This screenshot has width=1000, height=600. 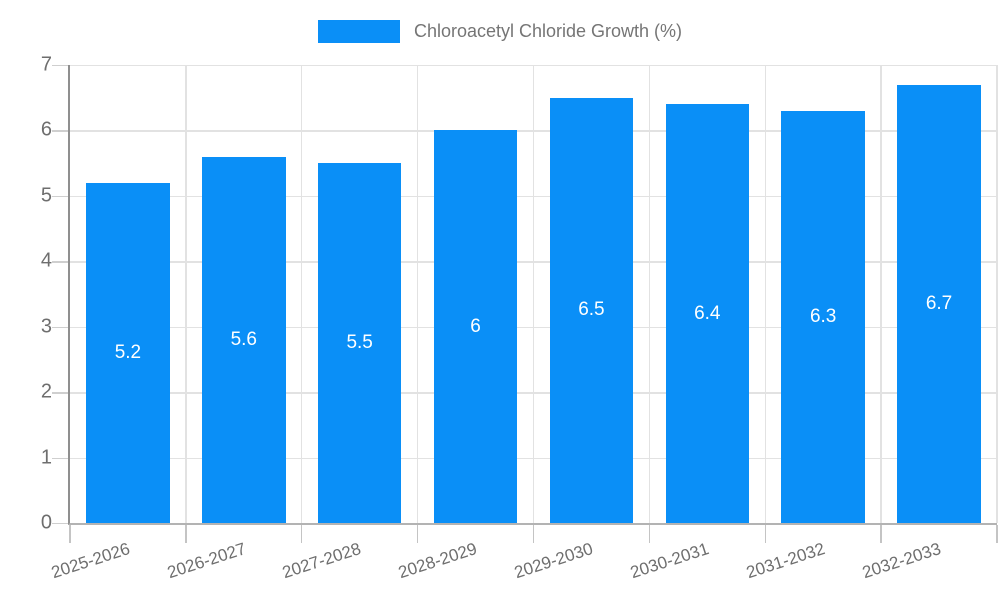 What do you see at coordinates (46, 64) in the screenshot?
I see `y-tick-label: 7` at bounding box center [46, 64].